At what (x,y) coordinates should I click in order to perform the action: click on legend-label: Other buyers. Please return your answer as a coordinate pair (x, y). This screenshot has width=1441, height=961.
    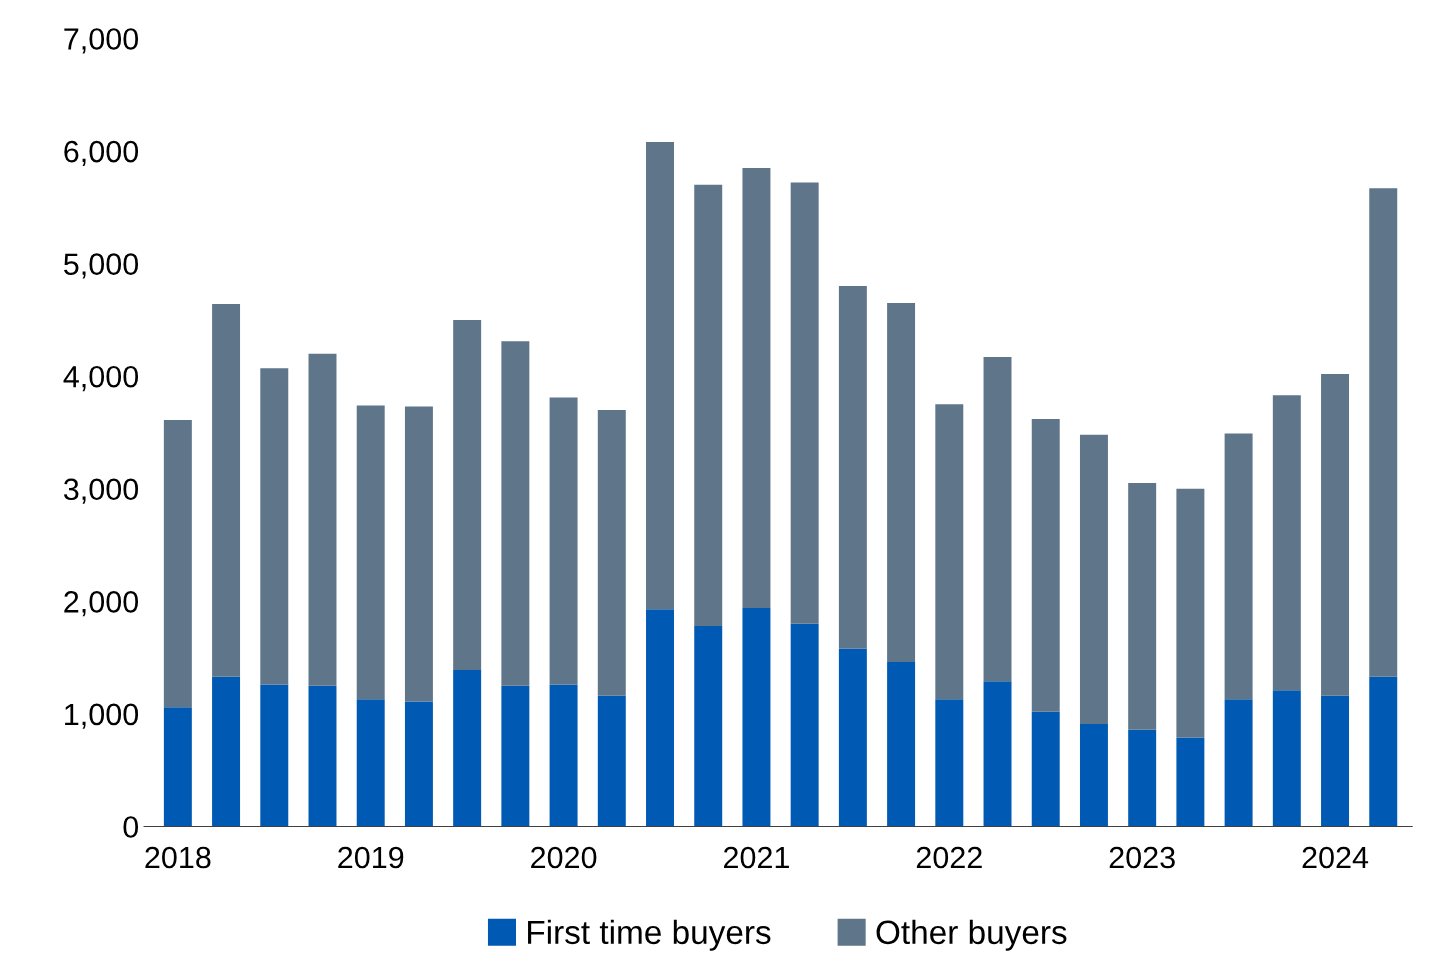
    Looking at the image, I should click on (971, 935).